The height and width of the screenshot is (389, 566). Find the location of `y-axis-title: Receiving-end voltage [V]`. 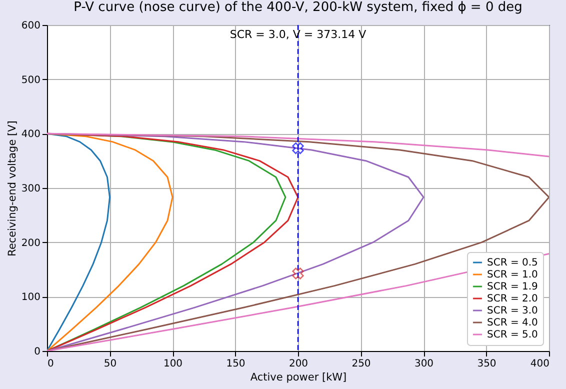

y-axis-title: Receiving-end voltage [V] is located at coordinates (12, 188).